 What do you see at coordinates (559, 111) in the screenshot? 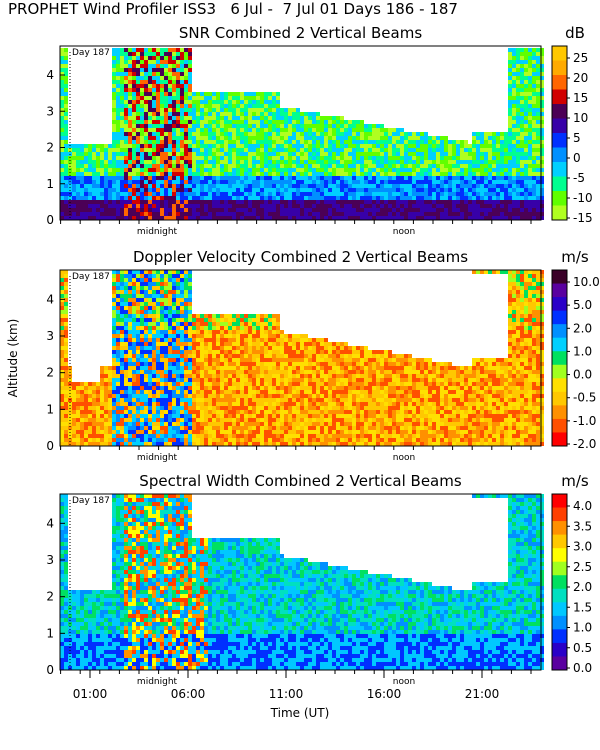
I see `colorbar-segment` at bounding box center [559, 111].